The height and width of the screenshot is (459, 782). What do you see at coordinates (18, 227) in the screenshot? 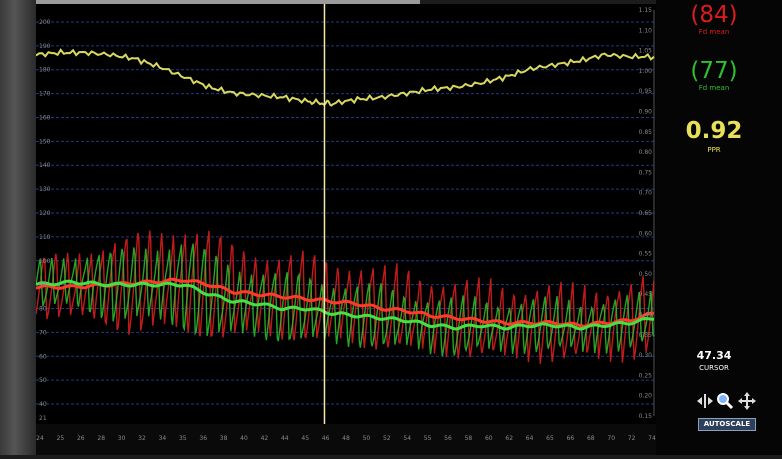
I see `left-bezel` at bounding box center [18, 227].